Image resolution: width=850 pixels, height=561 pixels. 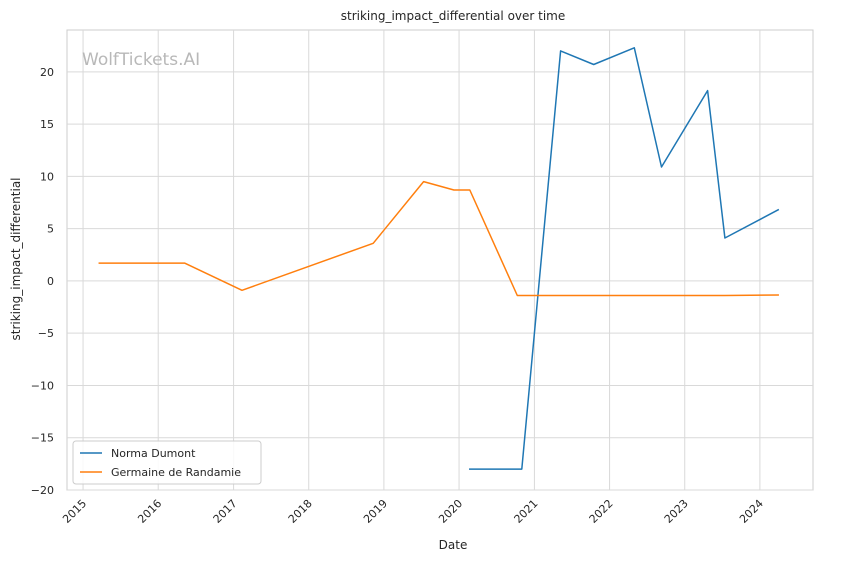 What do you see at coordinates (160, 463) in the screenshot?
I see `legend-items: Norma Dumont Germaine de Randamie` at bounding box center [160, 463].